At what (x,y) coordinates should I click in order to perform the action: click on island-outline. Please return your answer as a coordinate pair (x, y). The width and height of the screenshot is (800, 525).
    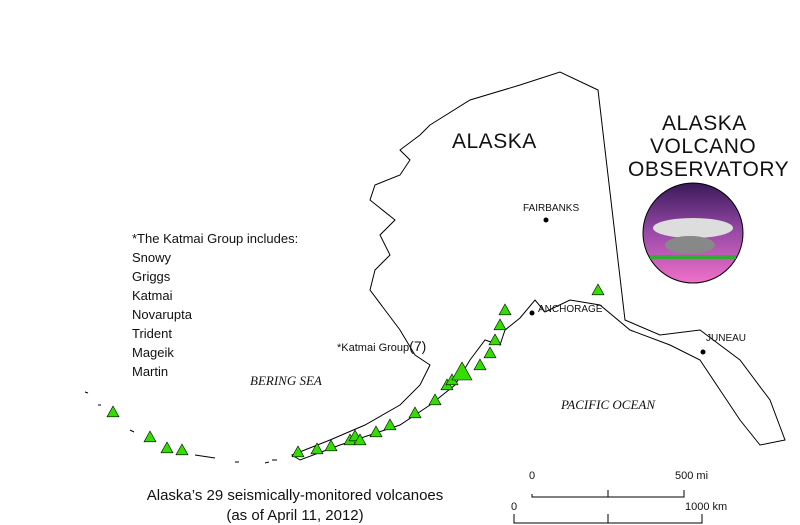
    Looking at the image, I should click on (180, 427).